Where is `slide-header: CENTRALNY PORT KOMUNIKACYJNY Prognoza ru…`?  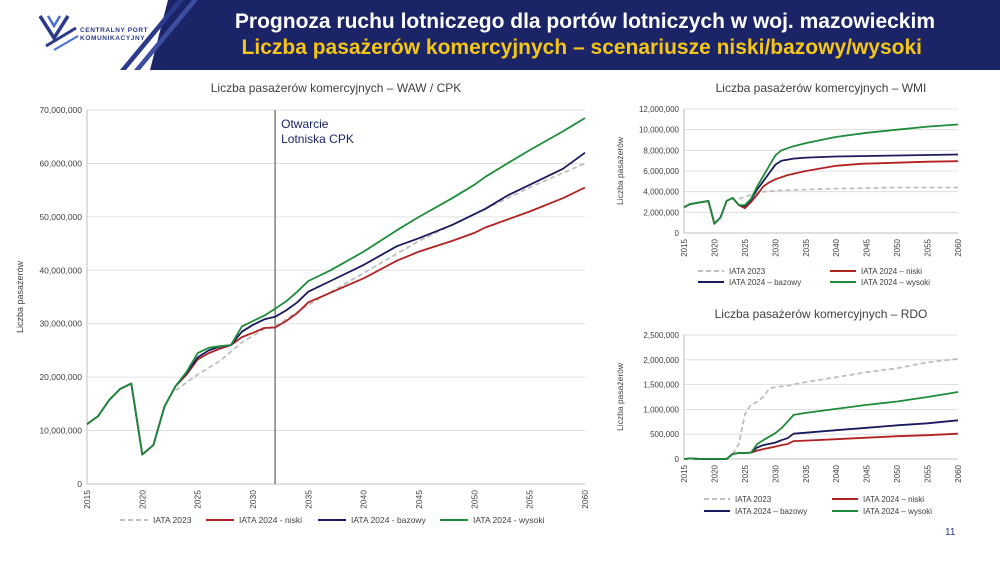
slide-header: CENTRALNY PORT KOMUNIKACYJNY Prognoza ru… is located at coordinates (500, 35).